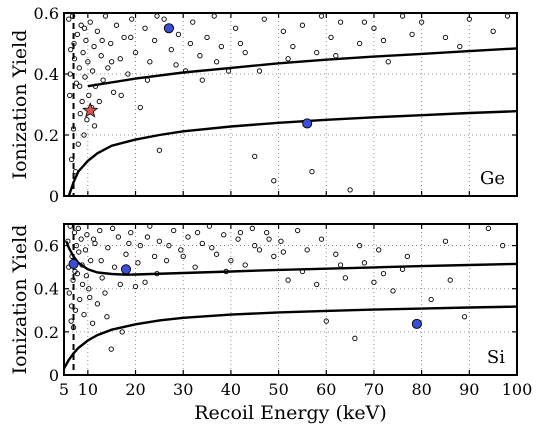  I want to click on x-tick-label: 40, so click(231, 389).